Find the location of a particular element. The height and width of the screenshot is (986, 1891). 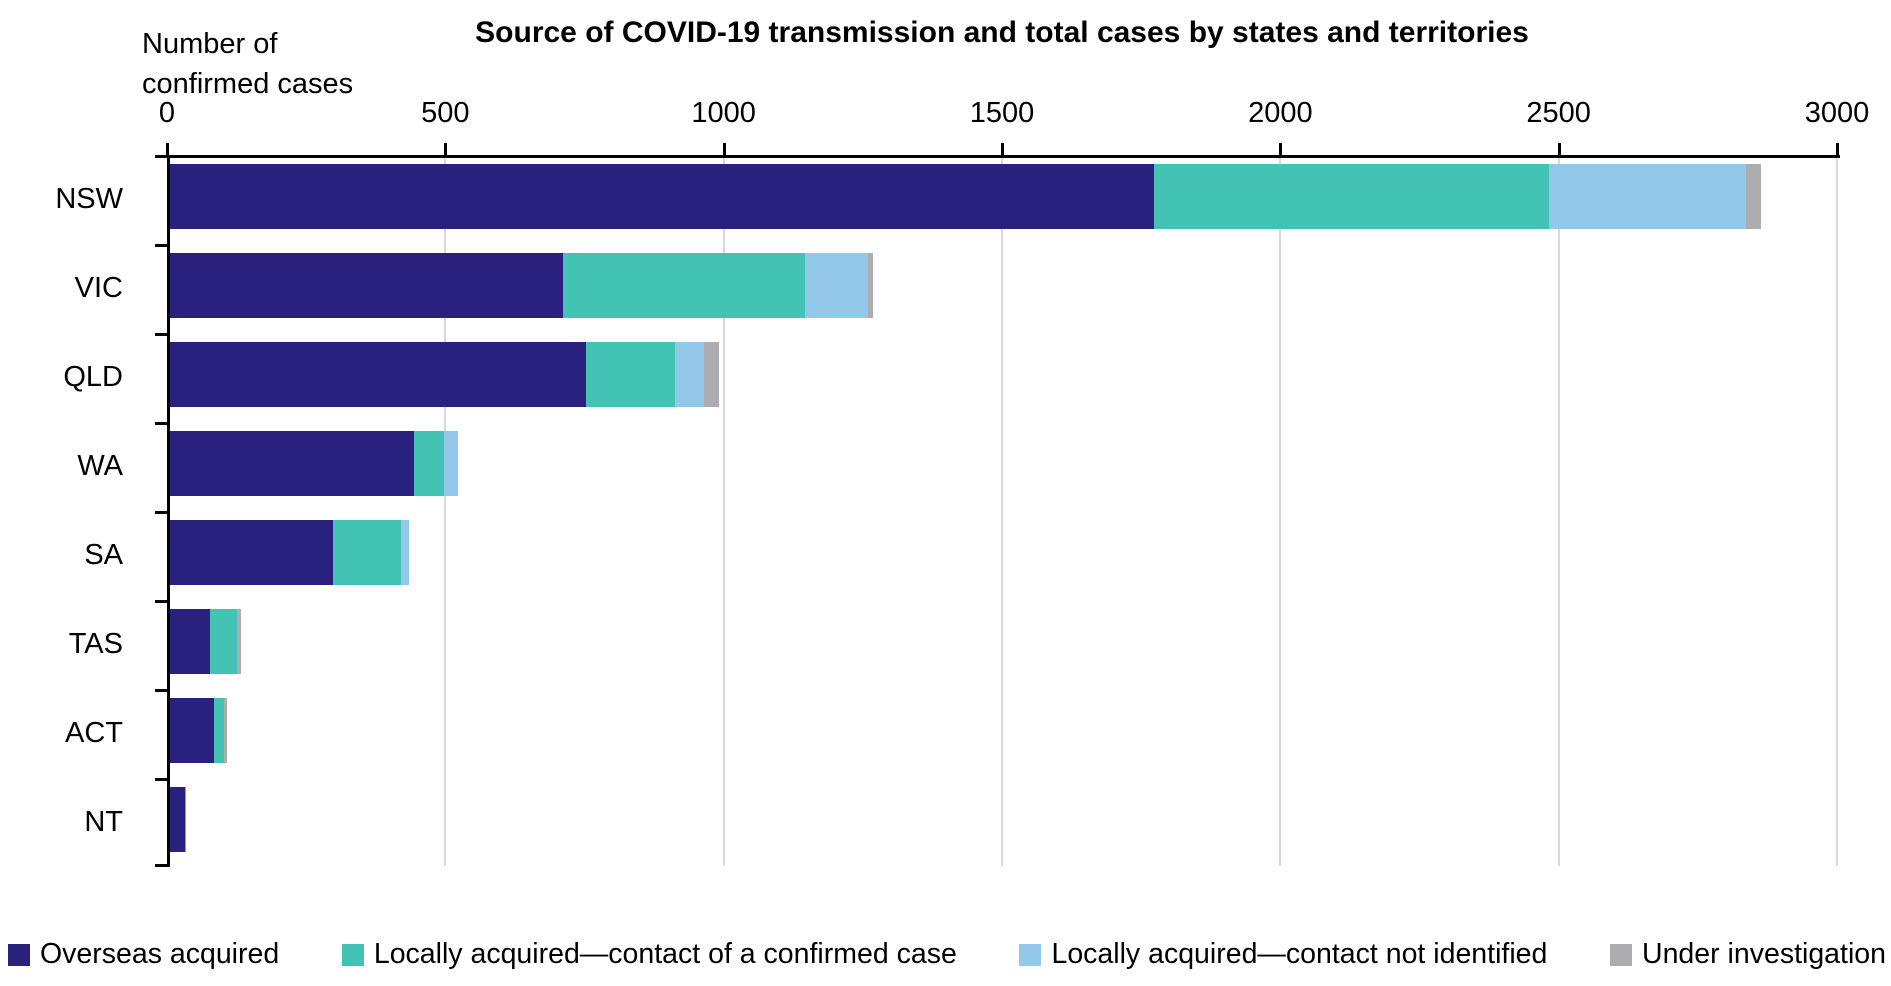

category-label: QLD is located at coordinates (93, 377).